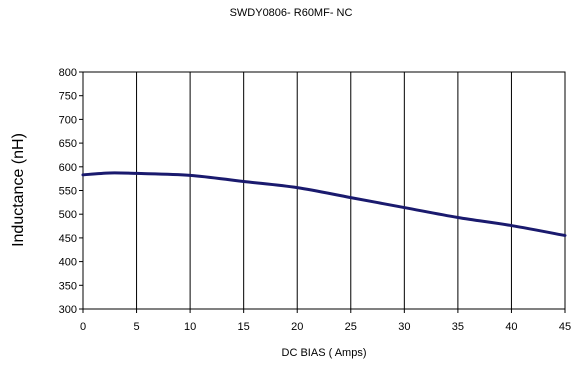 The width and height of the screenshot is (572, 365). I want to click on chart-title: SWDY0806- R60MF- NC, so click(291, 13).